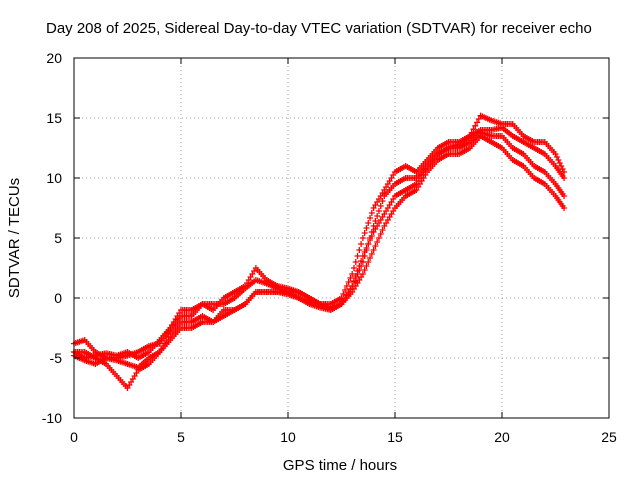 This screenshot has width=640, height=480. What do you see at coordinates (58, 298) in the screenshot?
I see `y-tick-label: 0` at bounding box center [58, 298].